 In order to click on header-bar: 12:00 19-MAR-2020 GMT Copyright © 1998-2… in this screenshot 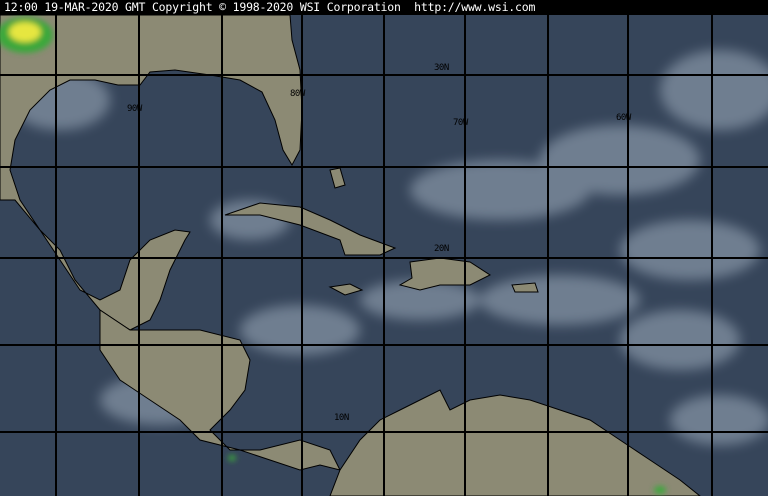, I will do `click(384, 7)`.